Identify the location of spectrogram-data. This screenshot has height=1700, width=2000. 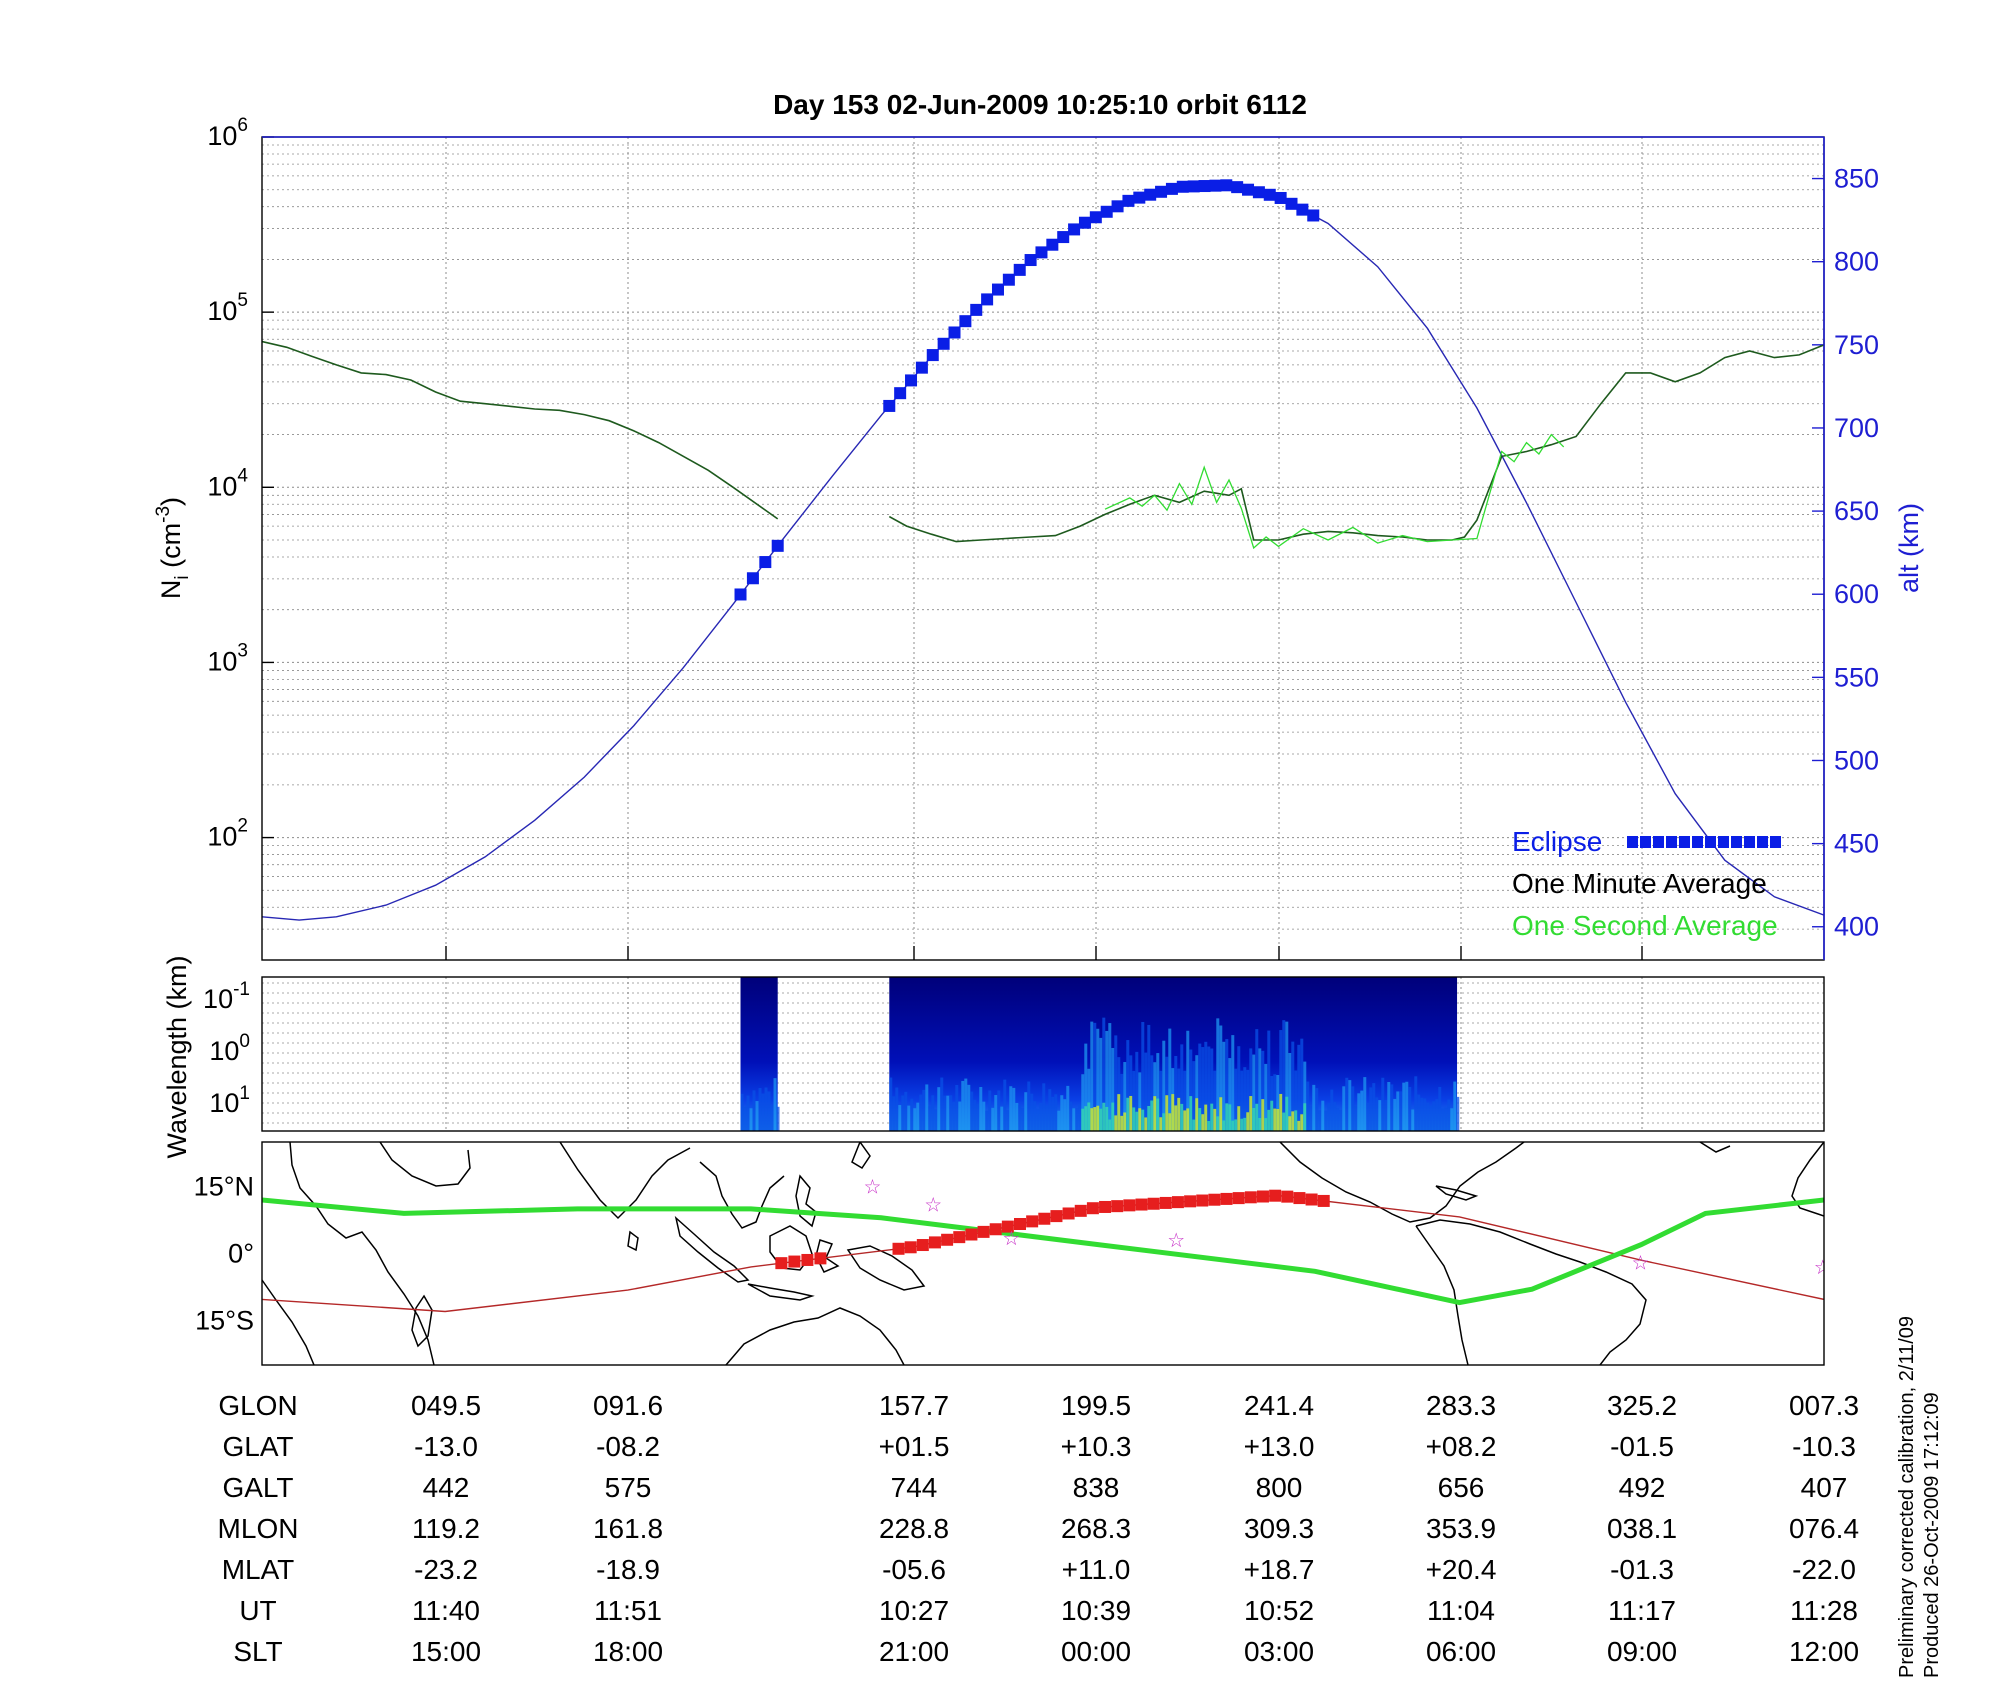
(1100, 1054).